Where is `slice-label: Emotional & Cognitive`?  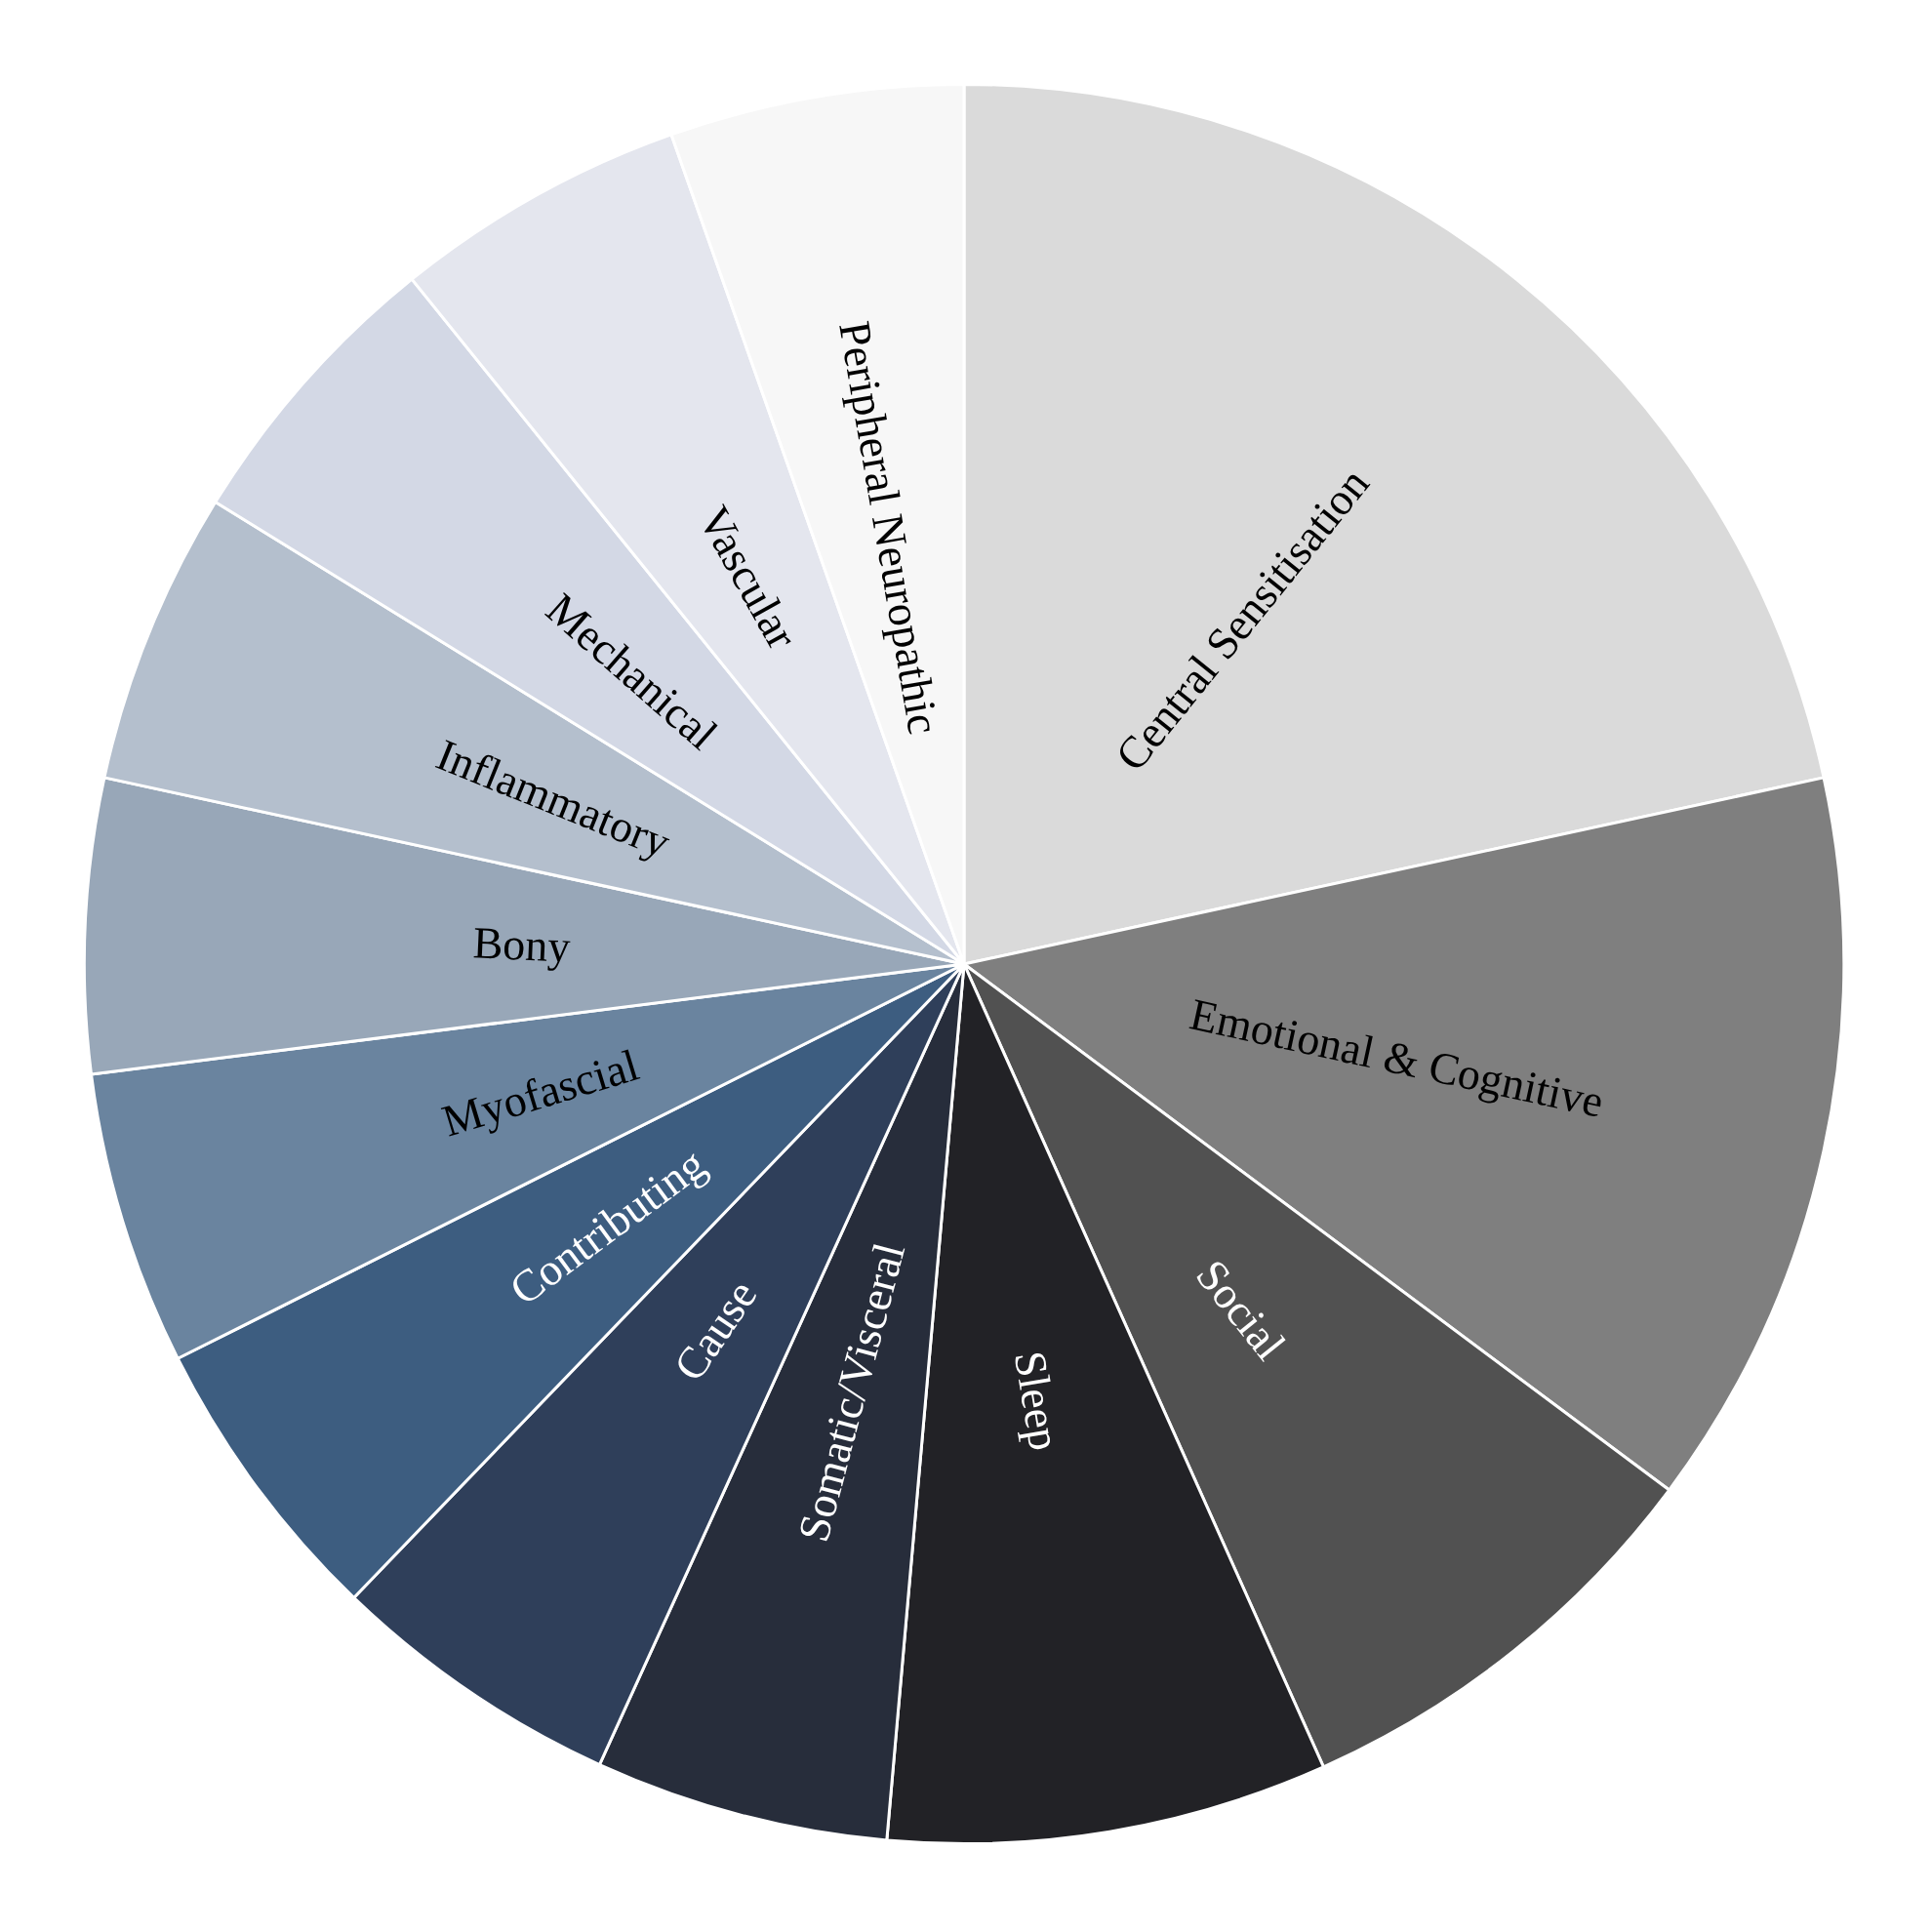 slice-label: Emotional & Cognitive is located at coordinates (1397, 1057).